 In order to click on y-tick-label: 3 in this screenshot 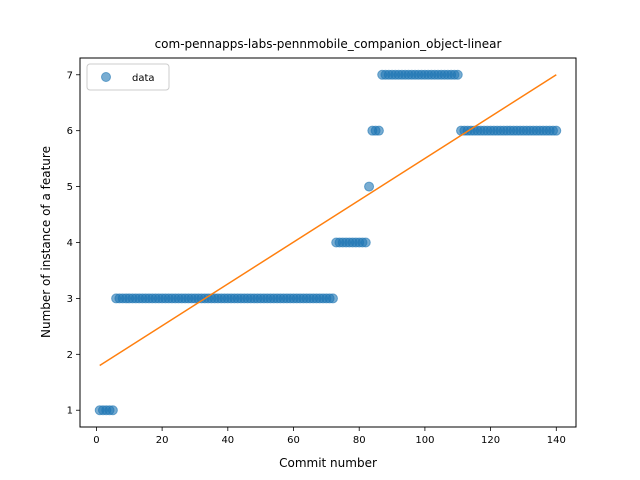, I will do `click(70, 299)`.